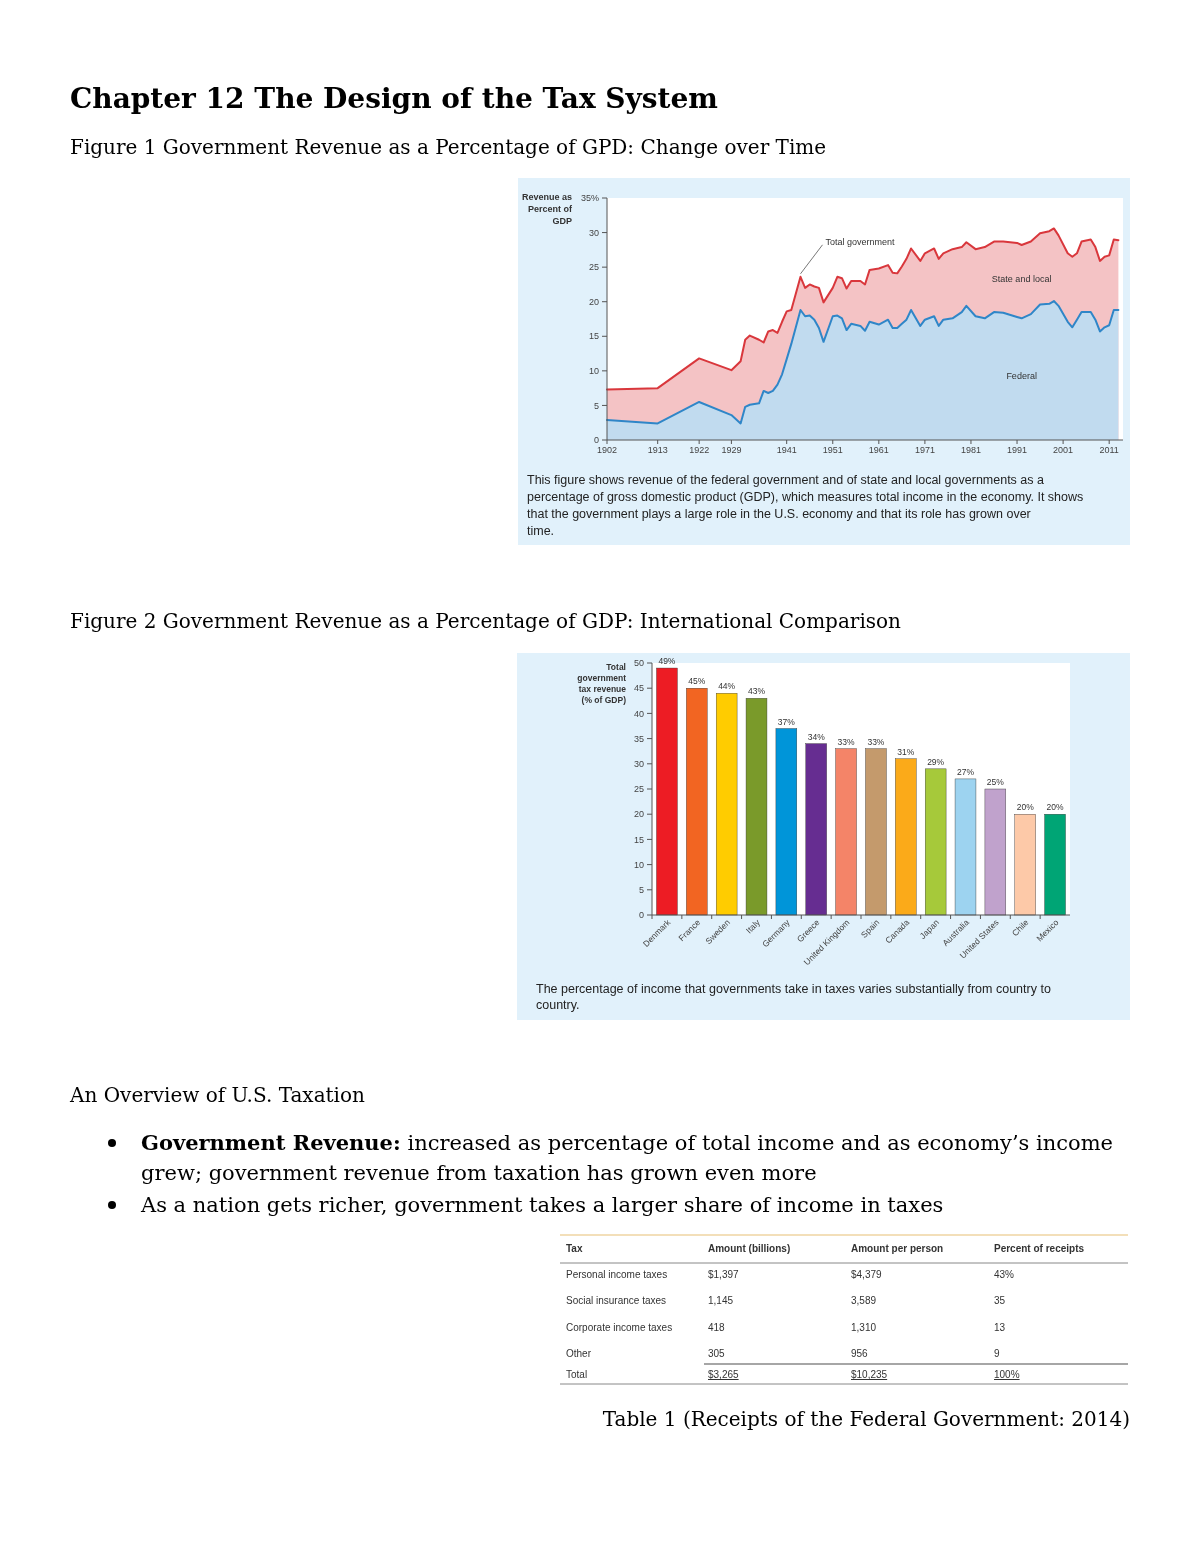 Image resolution: width=1200 pixels, height=1553 pixels. Describe the element at coordinates (721, 1301) in the screenshot. I see `text: 1,145` at that location.